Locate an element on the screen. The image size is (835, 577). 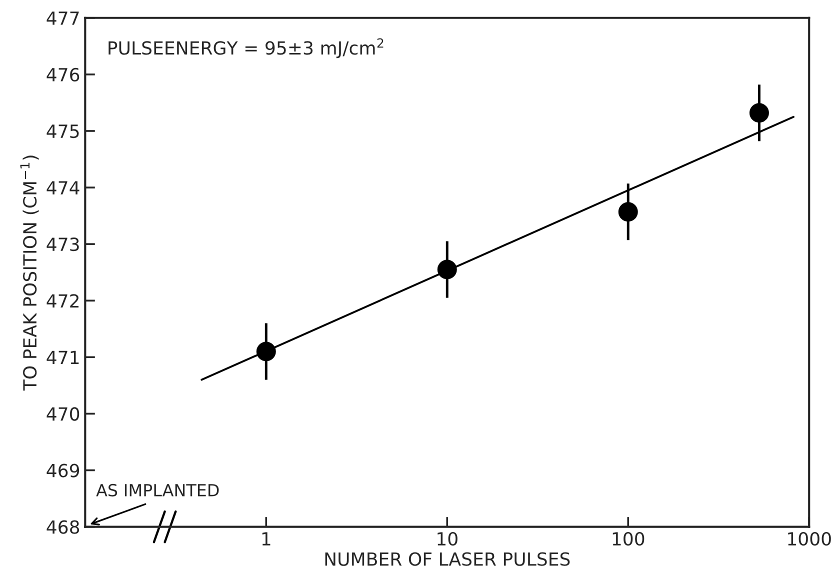
y-tick-label: 476 is located at coordinates (63, 75).